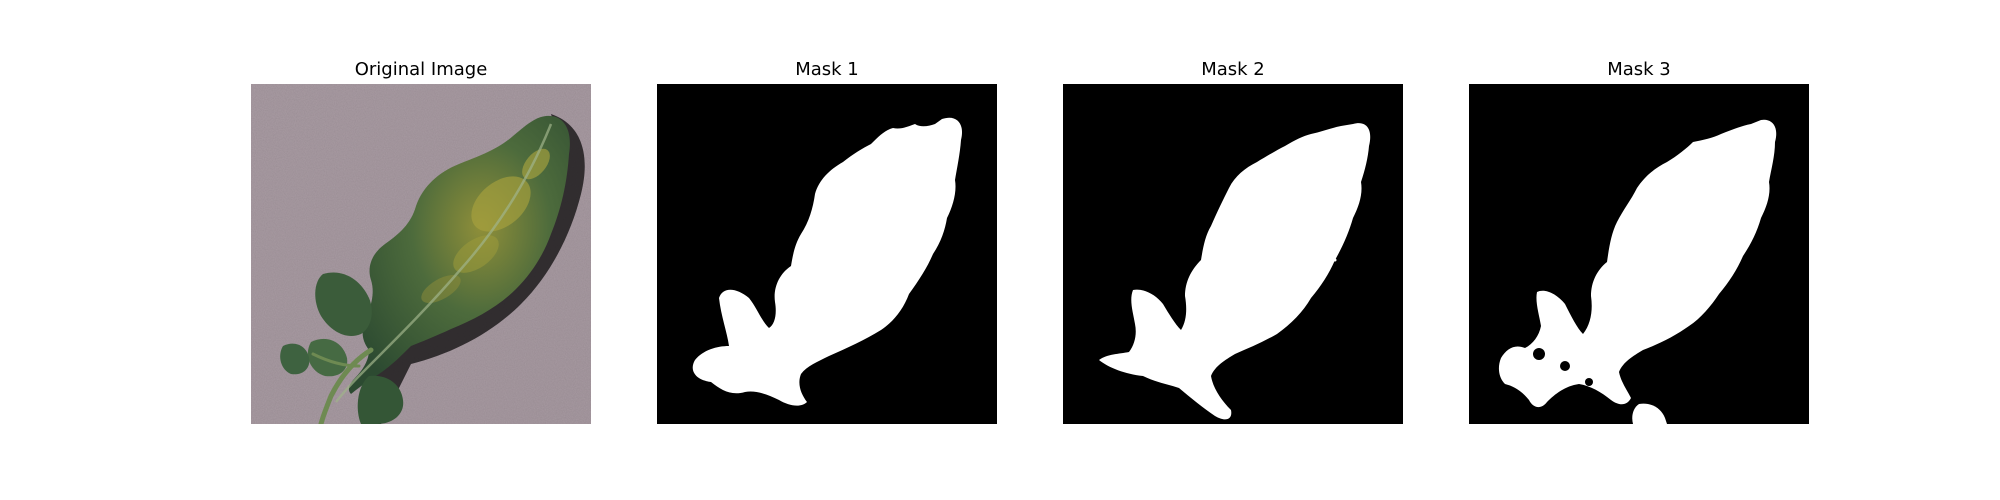 The width and height of the screenshot is (2000, 500). Describe the element at coordinates (346, 385) in the screenshot. I see `leaf-stem` at that location.